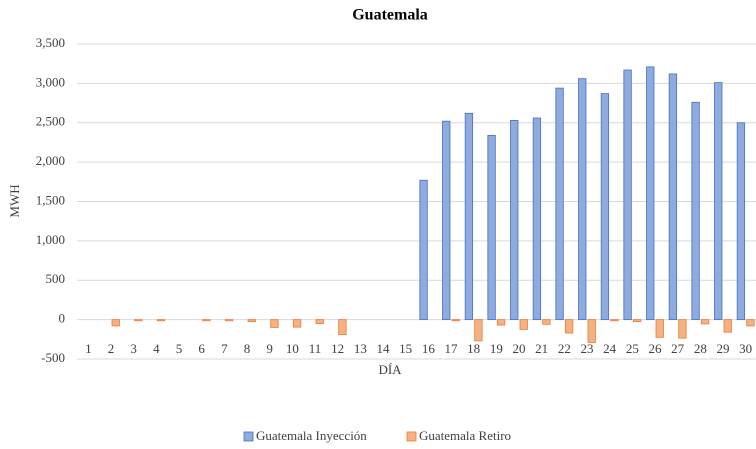 This screenshot has height=449, width=756. Describe the element at coordinates (50, 199) in the screenshot. I see `y-tick-label: 1,500` at that location.